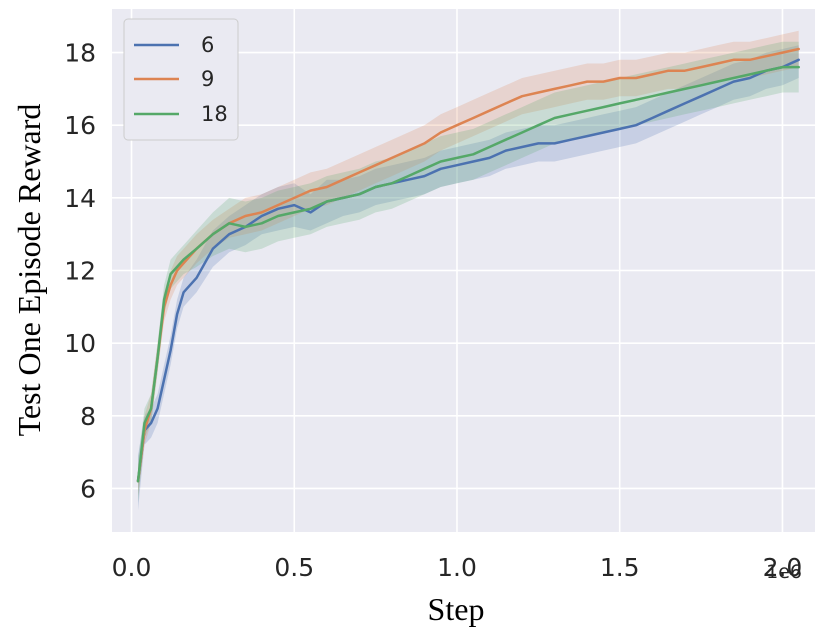  I want to click on legend-frame, so click(181, 79).